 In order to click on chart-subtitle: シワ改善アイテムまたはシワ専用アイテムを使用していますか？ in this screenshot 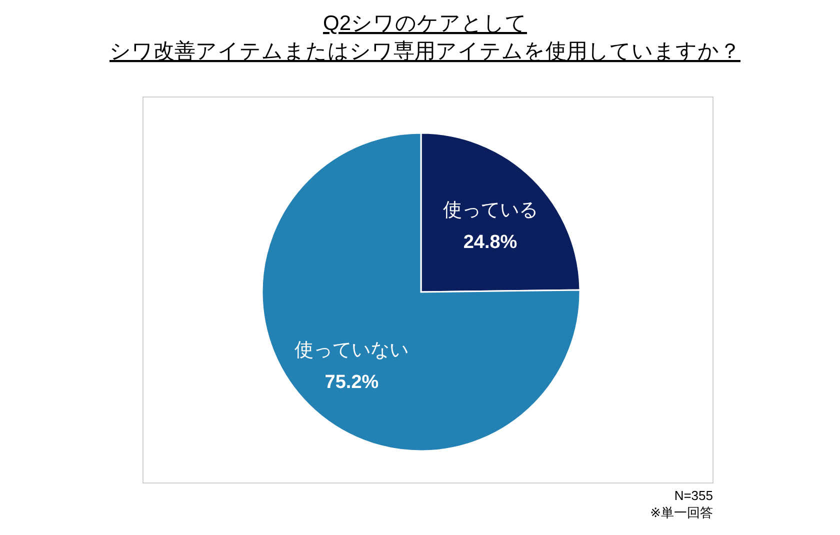, I will do `click(425, 51)`.